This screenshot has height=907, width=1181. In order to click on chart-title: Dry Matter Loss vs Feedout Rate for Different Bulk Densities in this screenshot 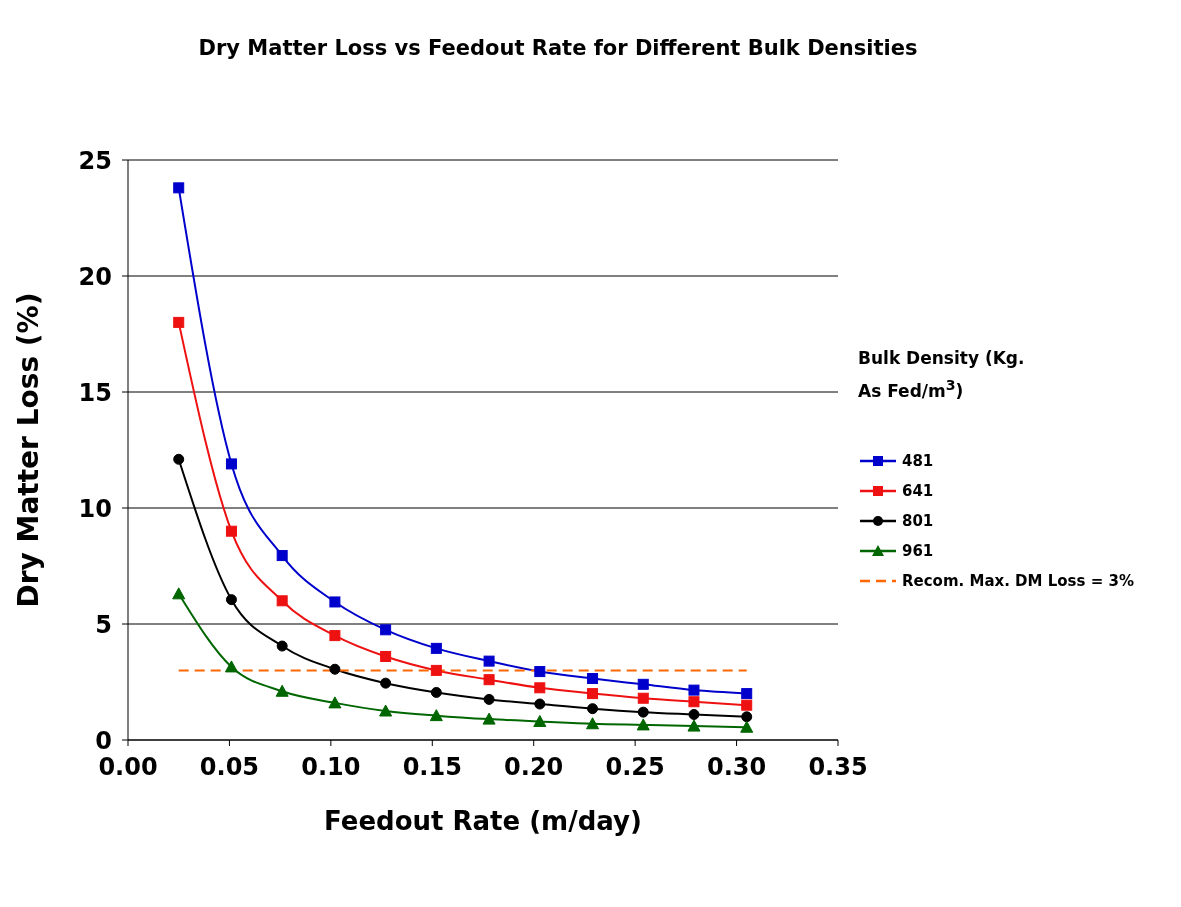, I will do `click(558, 48)`.